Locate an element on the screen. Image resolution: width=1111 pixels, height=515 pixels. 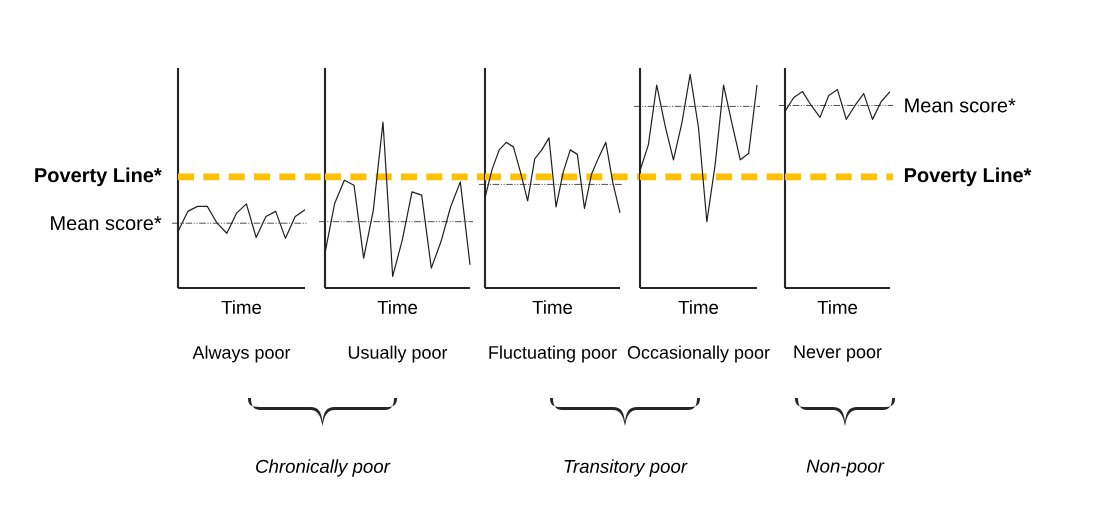
text: Non-poor is located at coordinates (845, 468).